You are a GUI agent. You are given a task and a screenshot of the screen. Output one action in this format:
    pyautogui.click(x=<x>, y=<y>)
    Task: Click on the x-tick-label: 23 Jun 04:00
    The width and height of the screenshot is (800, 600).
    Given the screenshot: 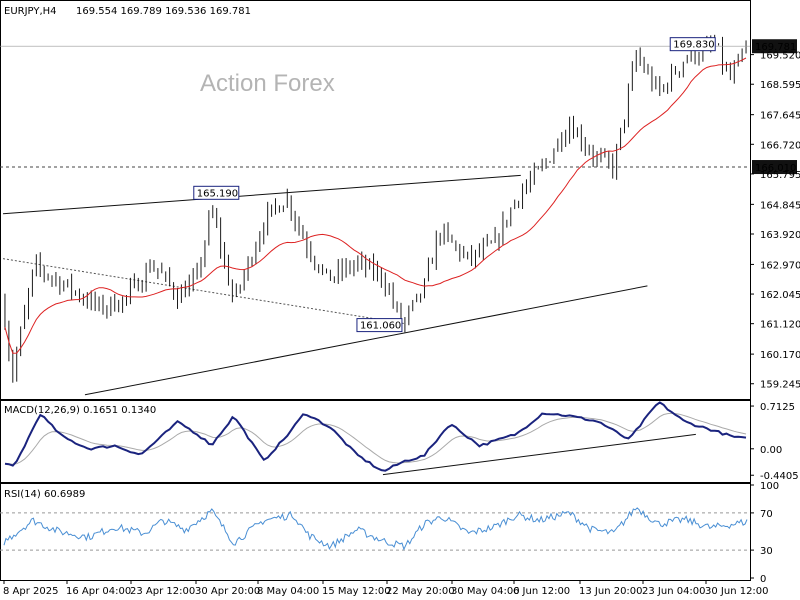 What is the action you would take?
    pyautogui.click(x=674, y=591)
    